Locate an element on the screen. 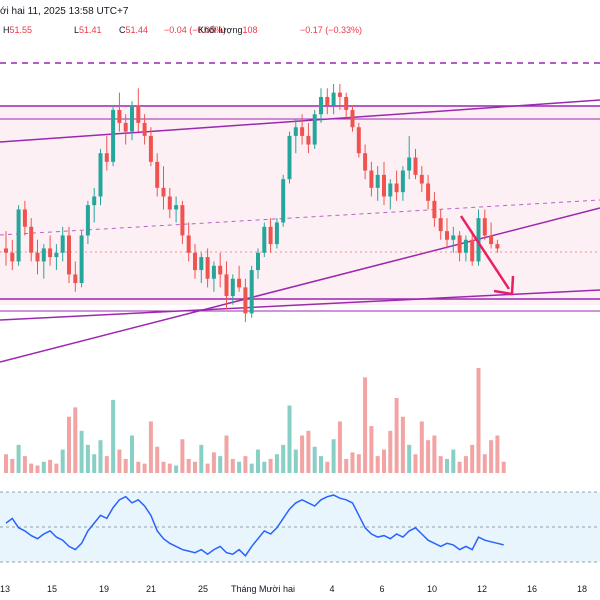  ohlc-value: 51.41 is located at coordinates (90, 30).